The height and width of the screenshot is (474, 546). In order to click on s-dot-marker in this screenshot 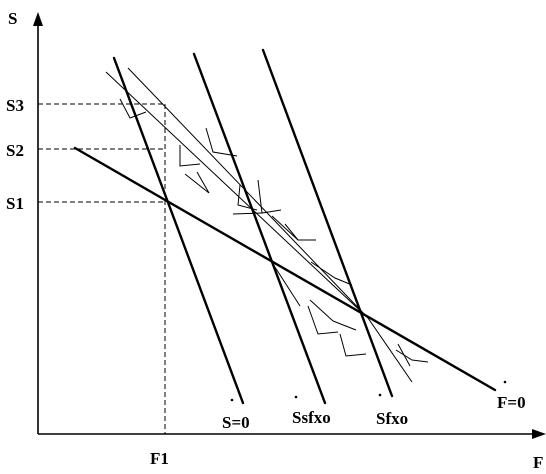, I will do `click(232, 400)`.